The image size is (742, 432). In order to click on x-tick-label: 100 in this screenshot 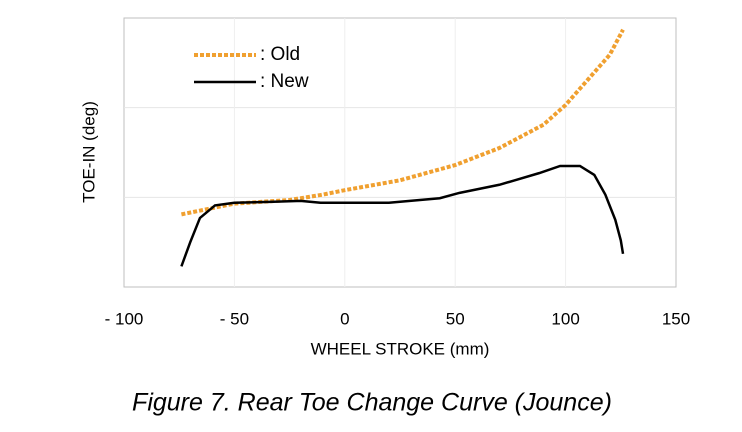, I will do `click(565, 318)`.